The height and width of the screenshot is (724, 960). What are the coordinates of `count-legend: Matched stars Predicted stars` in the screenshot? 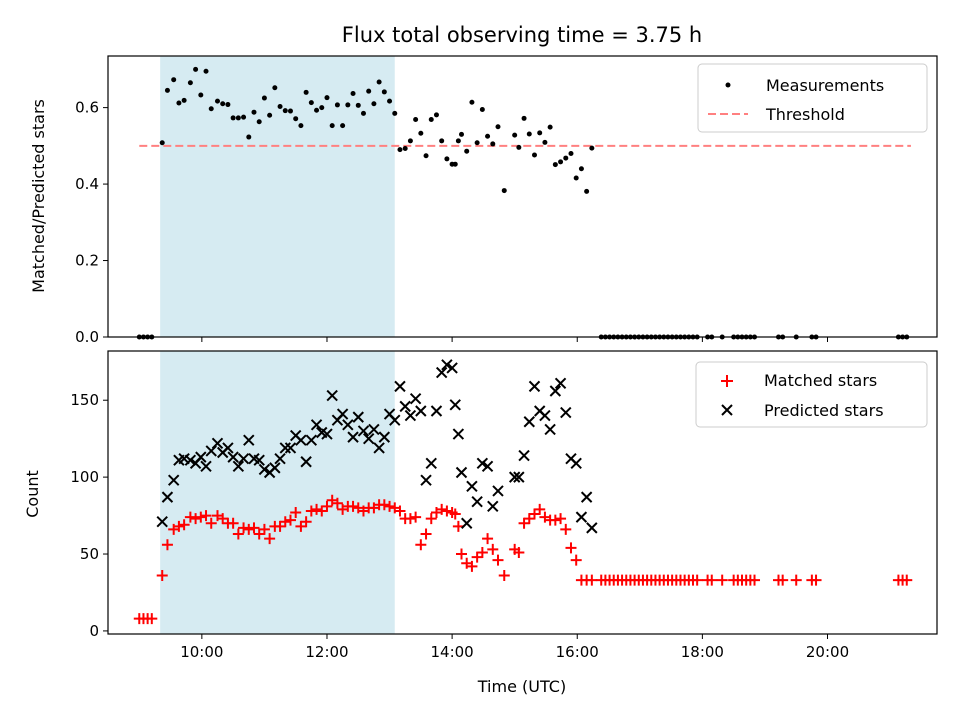 It's located at (811, 394).